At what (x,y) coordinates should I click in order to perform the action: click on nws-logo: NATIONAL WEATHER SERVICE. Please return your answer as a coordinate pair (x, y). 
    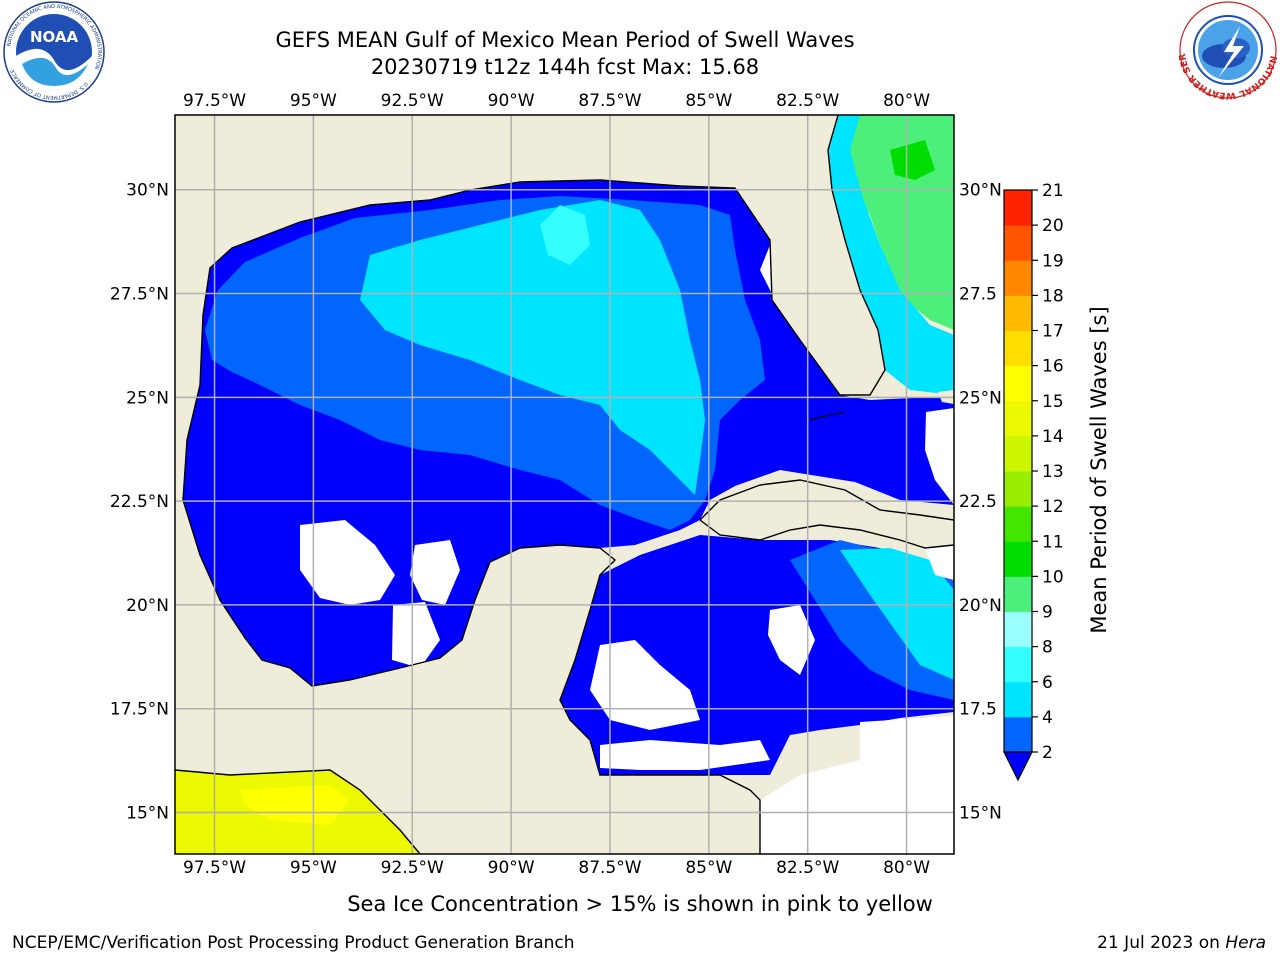
    Looking at the image, I should click on (1228, 50).